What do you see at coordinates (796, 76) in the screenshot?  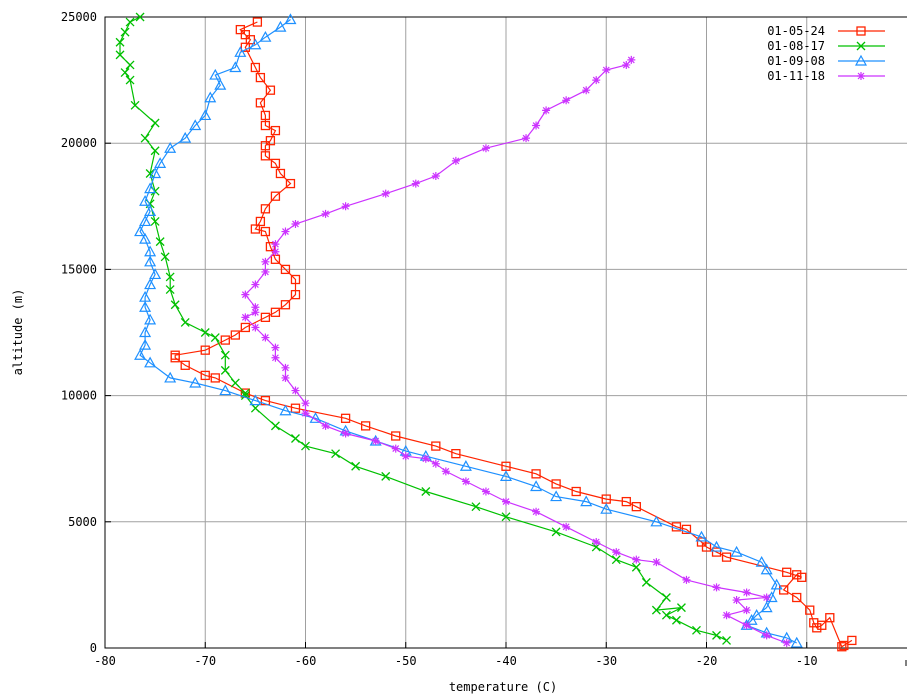 I see `legend-label: 01-11-18` at bounding box center [796, 76].